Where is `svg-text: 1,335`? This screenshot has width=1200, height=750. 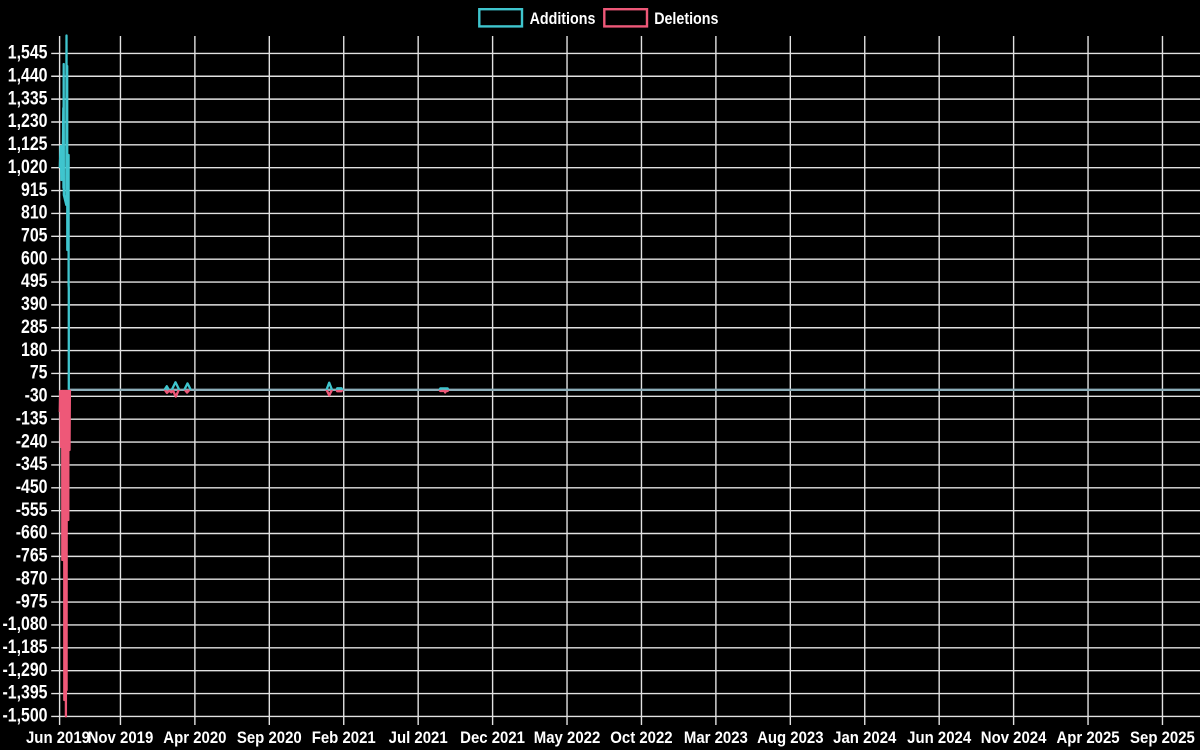
svg-text: 1,335 is located at coordinates (28, 98).